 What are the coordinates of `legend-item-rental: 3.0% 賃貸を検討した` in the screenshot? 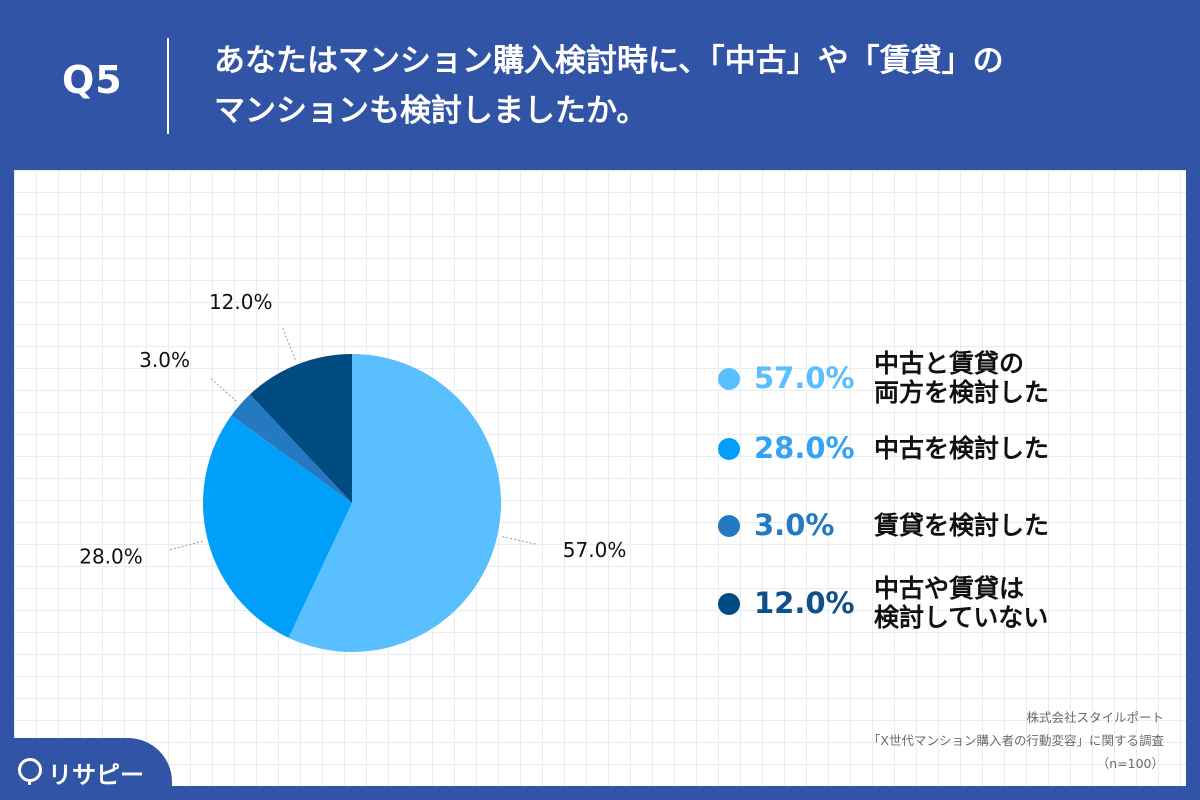 It's located at (924, 526).